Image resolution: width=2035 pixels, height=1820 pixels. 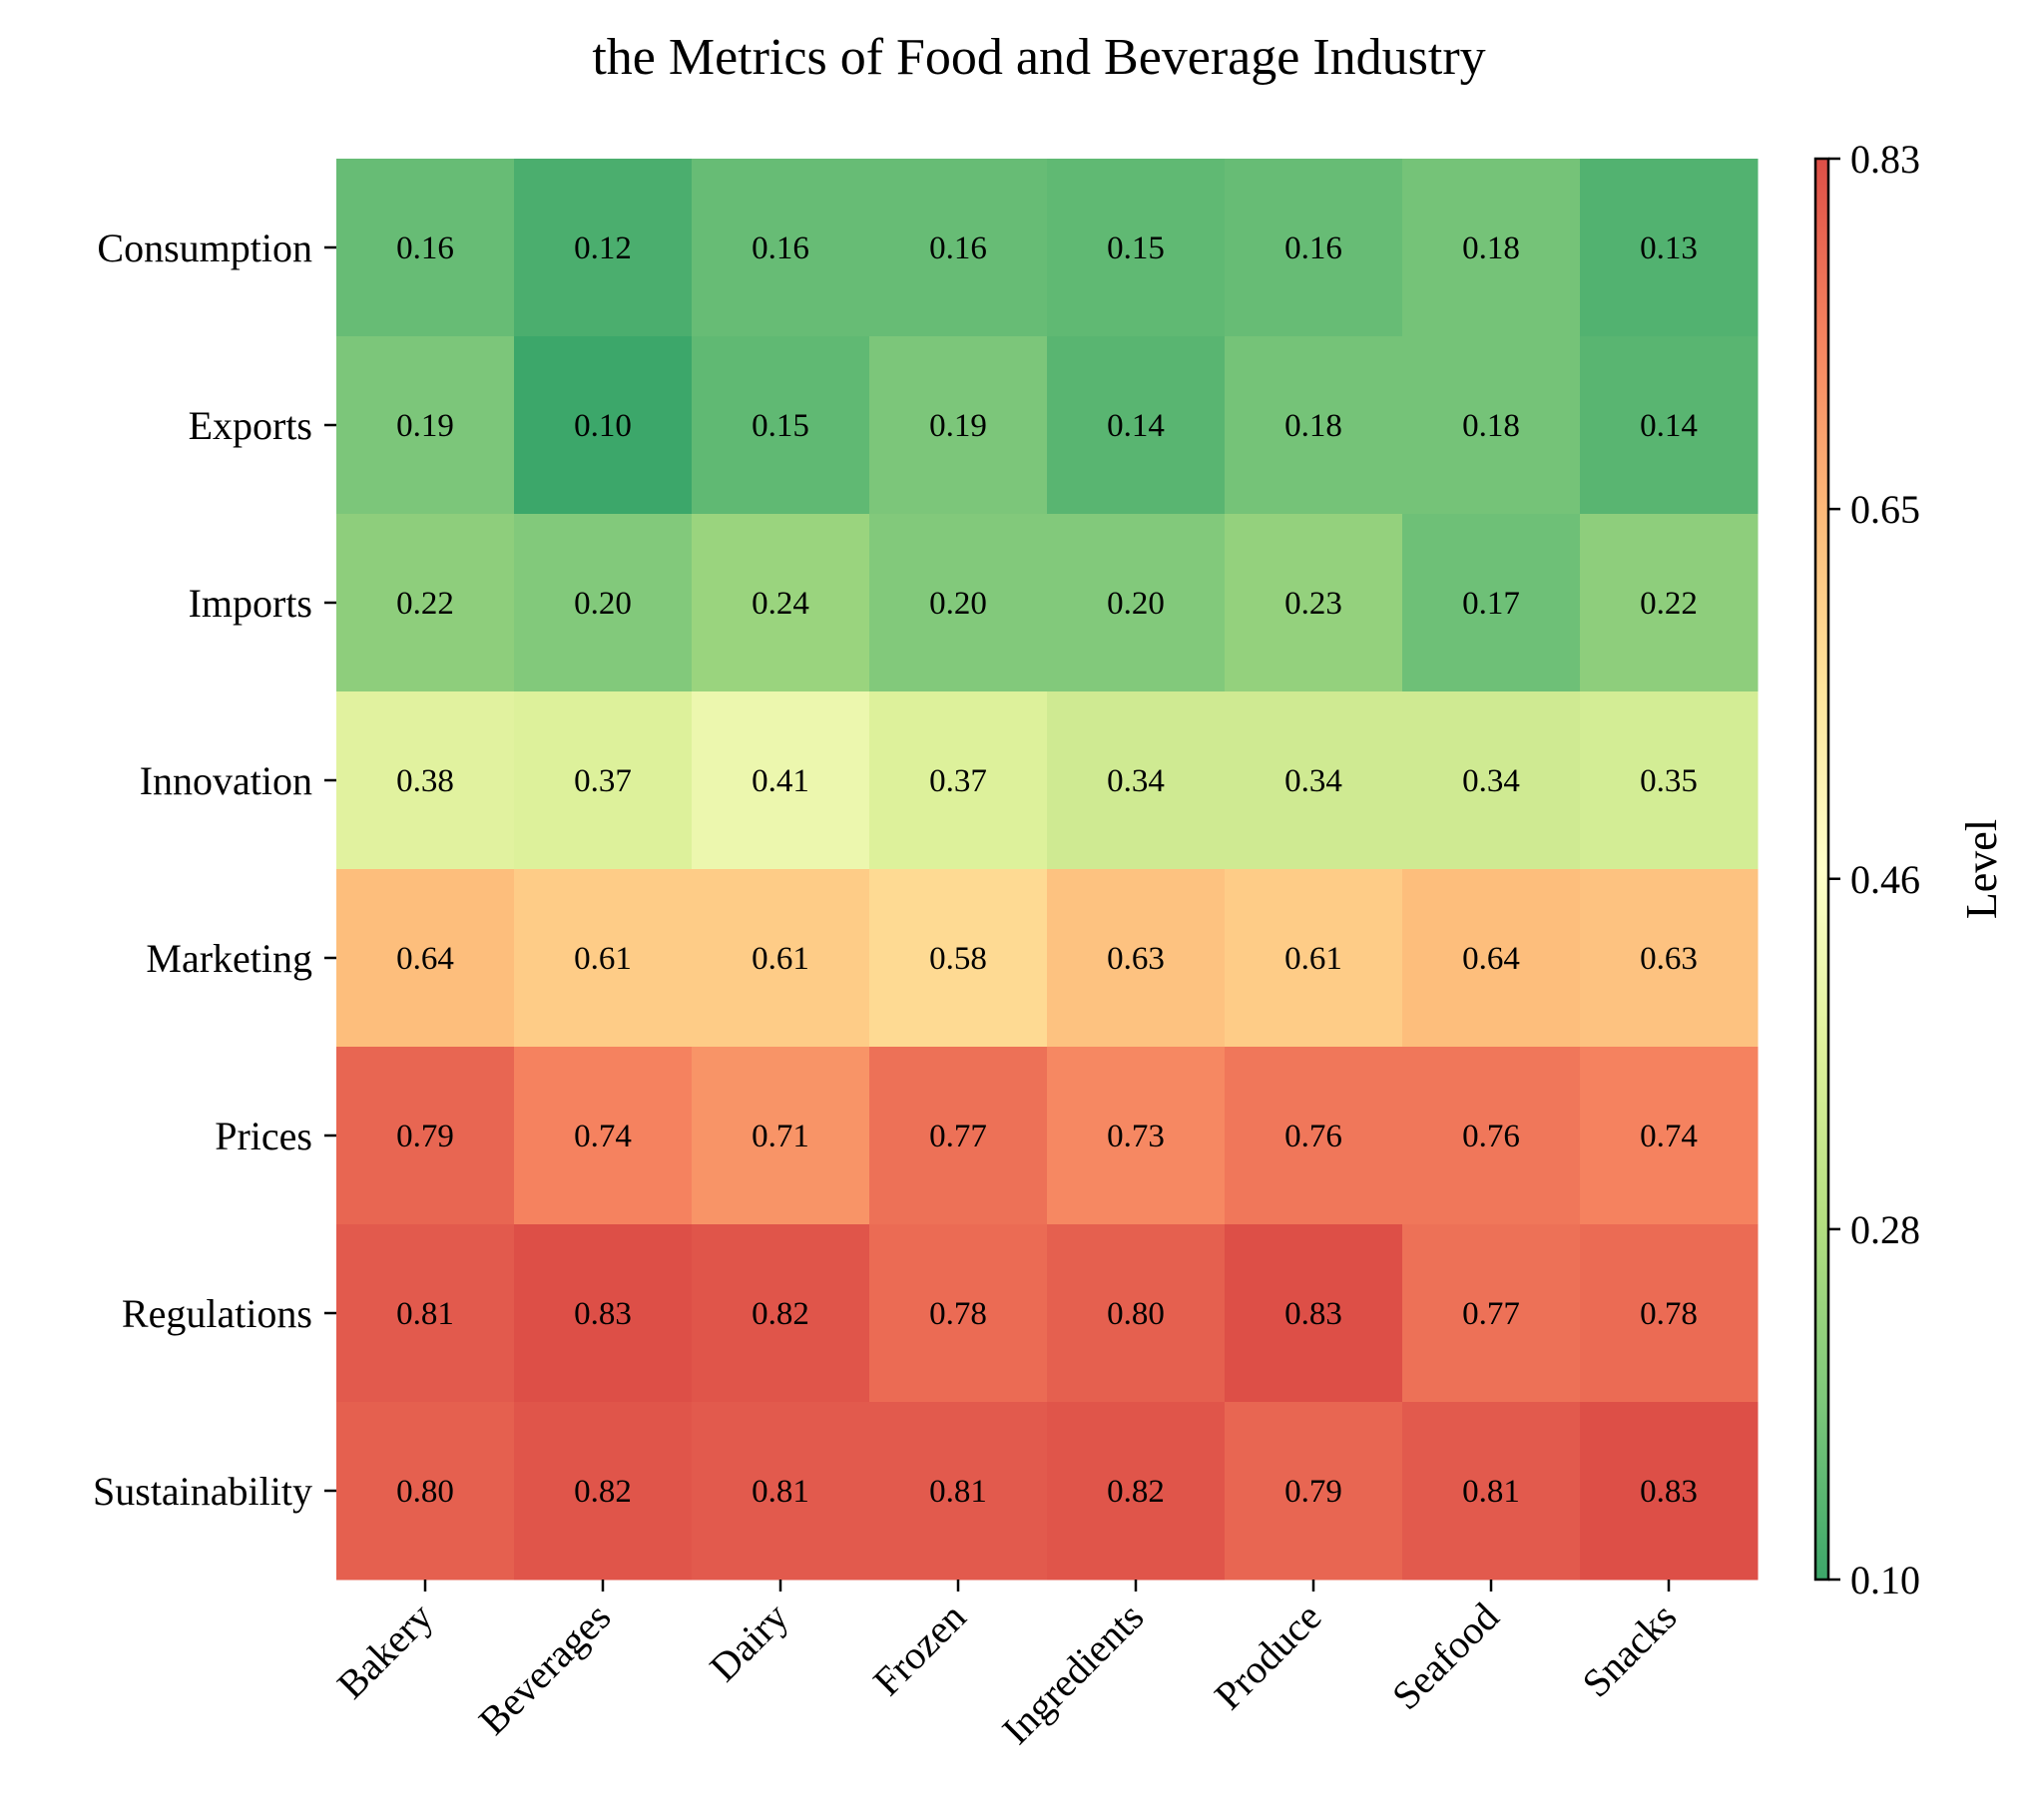 What do you see at coordinates (958, 604) in the screenshot?
I see `cell-value-label: 0.20` at bounding box center [958, 604].